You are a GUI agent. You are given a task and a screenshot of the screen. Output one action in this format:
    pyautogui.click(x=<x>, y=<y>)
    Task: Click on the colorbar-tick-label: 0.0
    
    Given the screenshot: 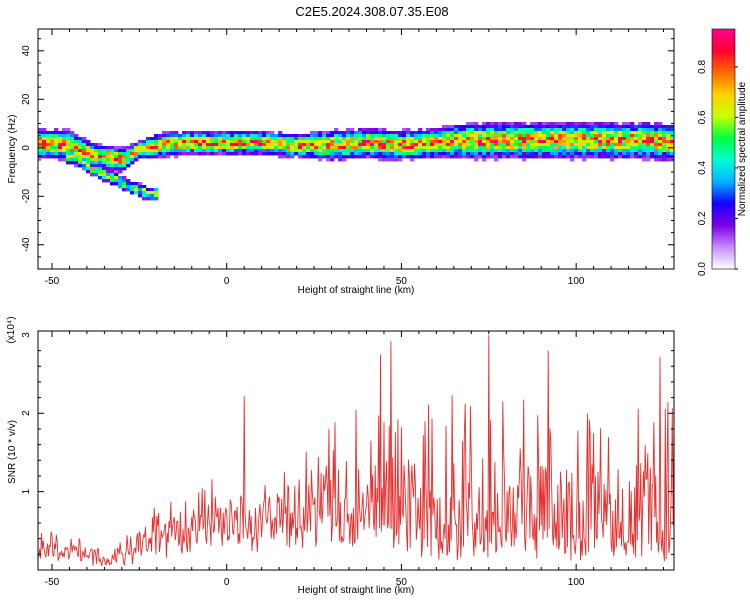 What is the action you would take?
    pyautogui.click(x=702, y=269)
    